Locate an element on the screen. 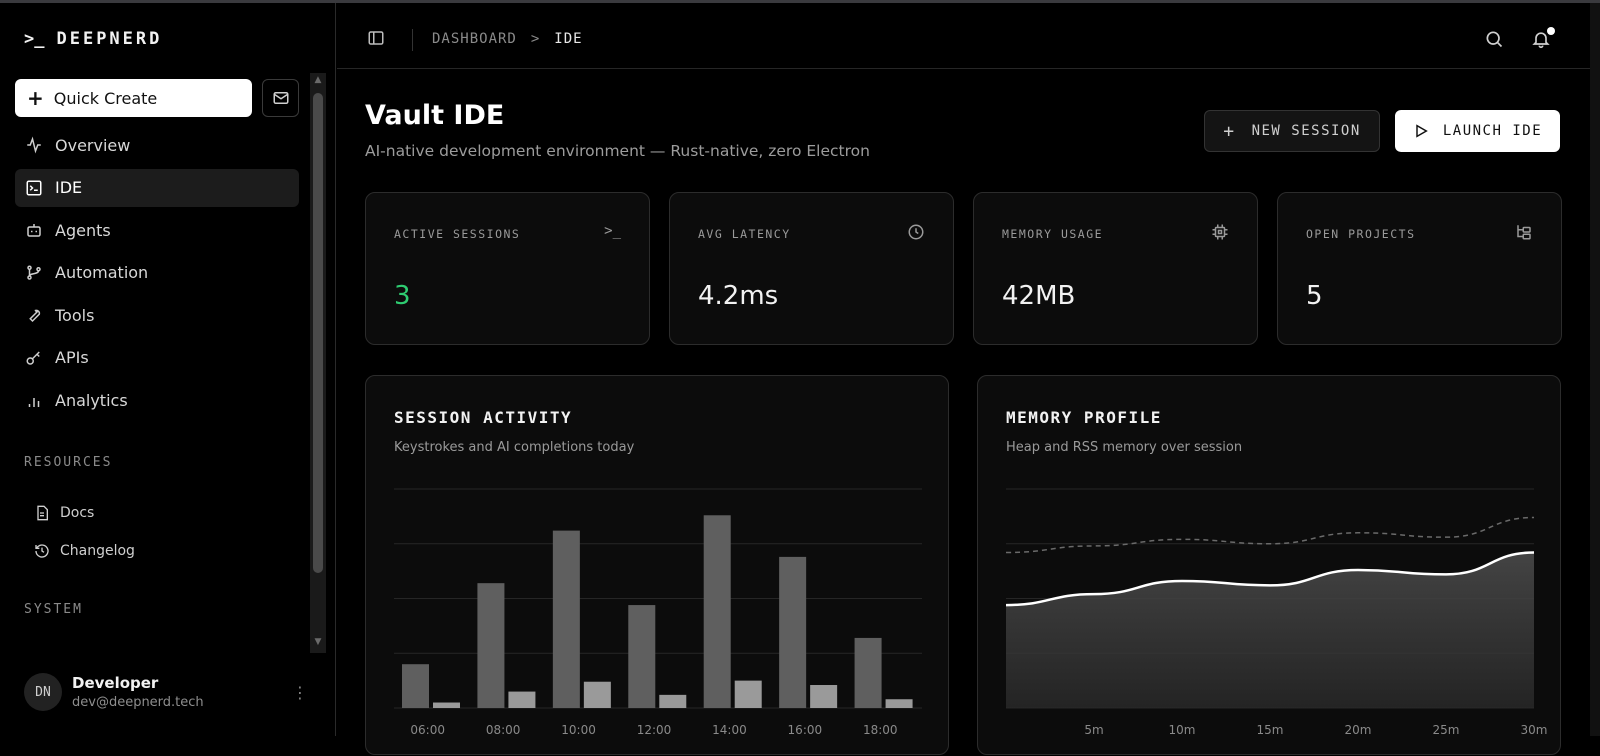 The image size is (1600, 756). page-title: Vault IDE is located at coordinates (435, 115).